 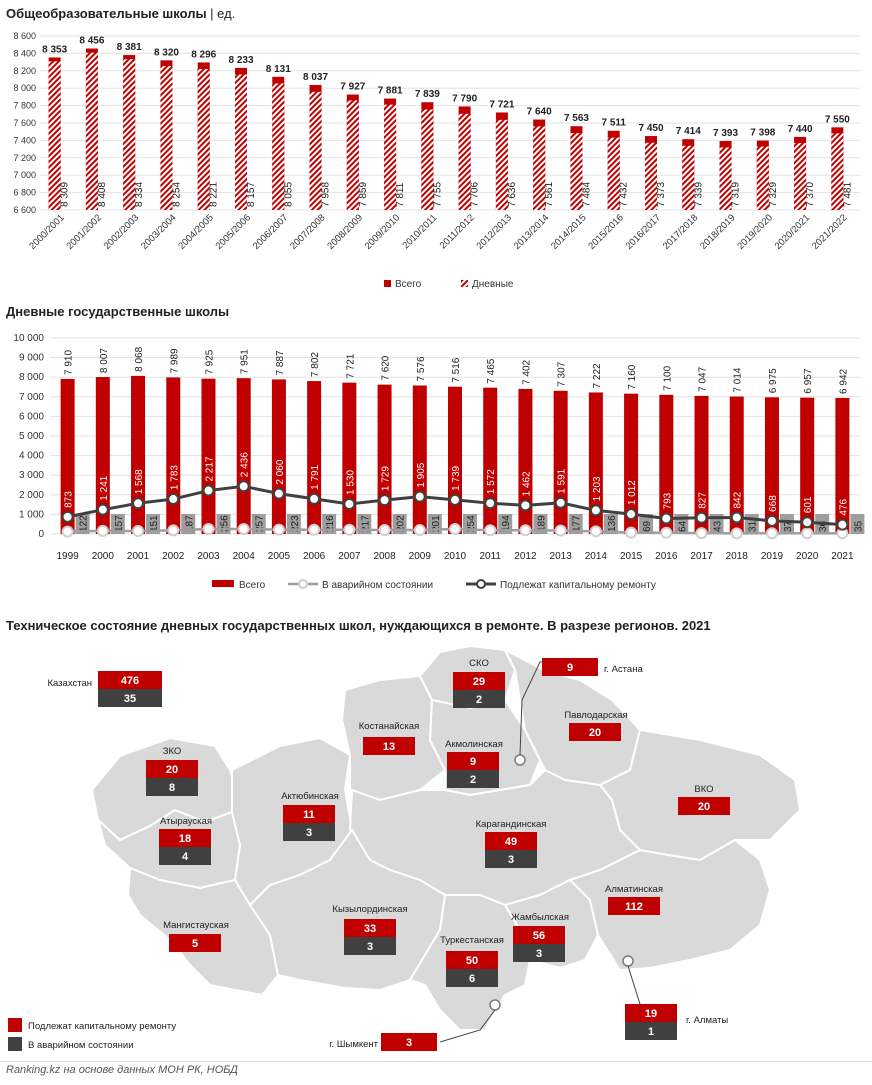 What do you see at coordinates (753, 526) in the screenshot?
I see `data-label-emergency: 31` at bounding box center [753, 526].